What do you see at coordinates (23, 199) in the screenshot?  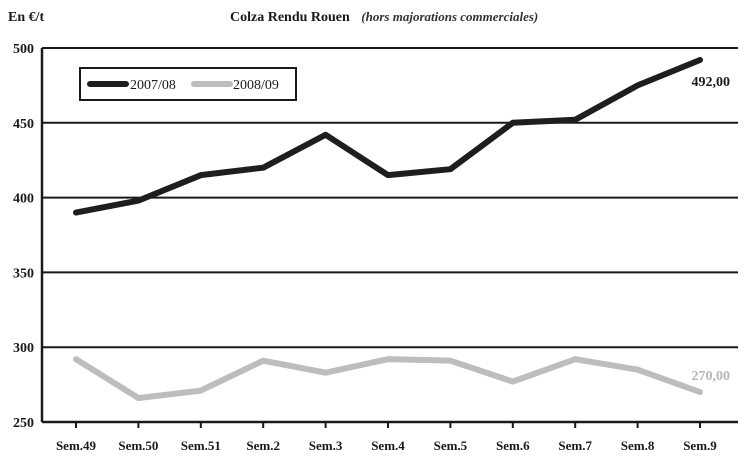 I see `y-tick-label: 400` at bounding box center [23, 199].